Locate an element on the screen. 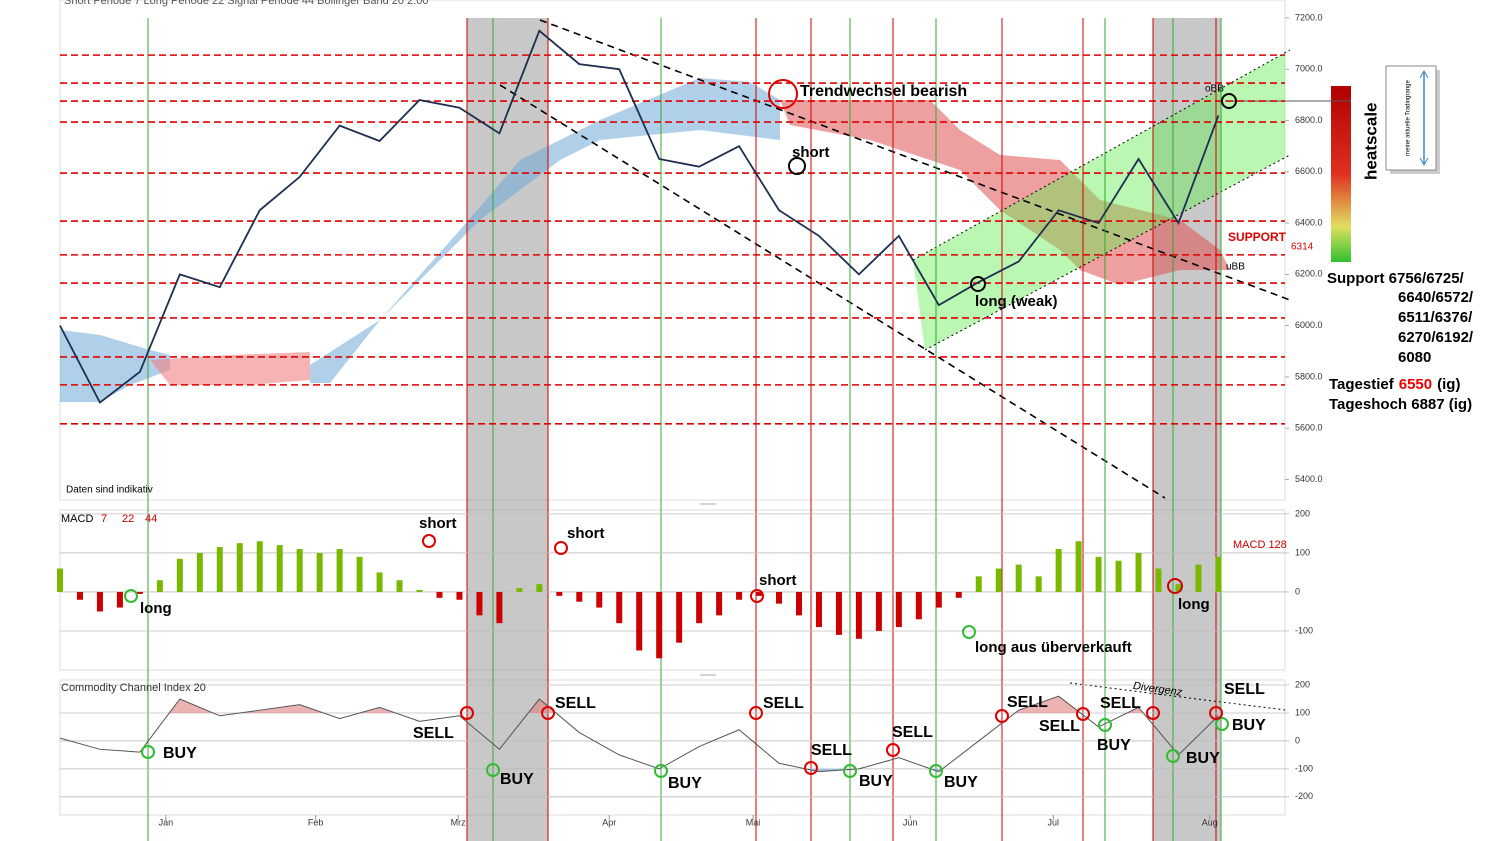 The image size is (1499, 841). y-tick-label: 7000.0 is located at coordinates (1309, 69).